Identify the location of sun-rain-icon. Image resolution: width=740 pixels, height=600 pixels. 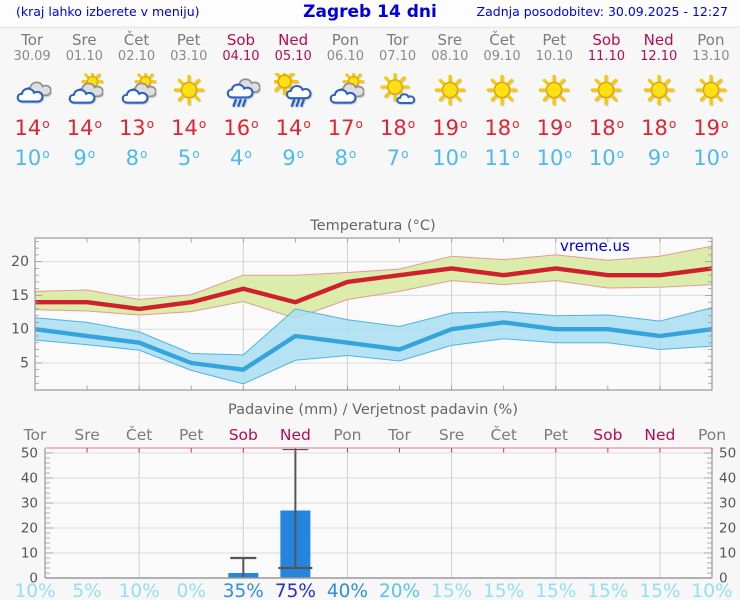
(293, 91).